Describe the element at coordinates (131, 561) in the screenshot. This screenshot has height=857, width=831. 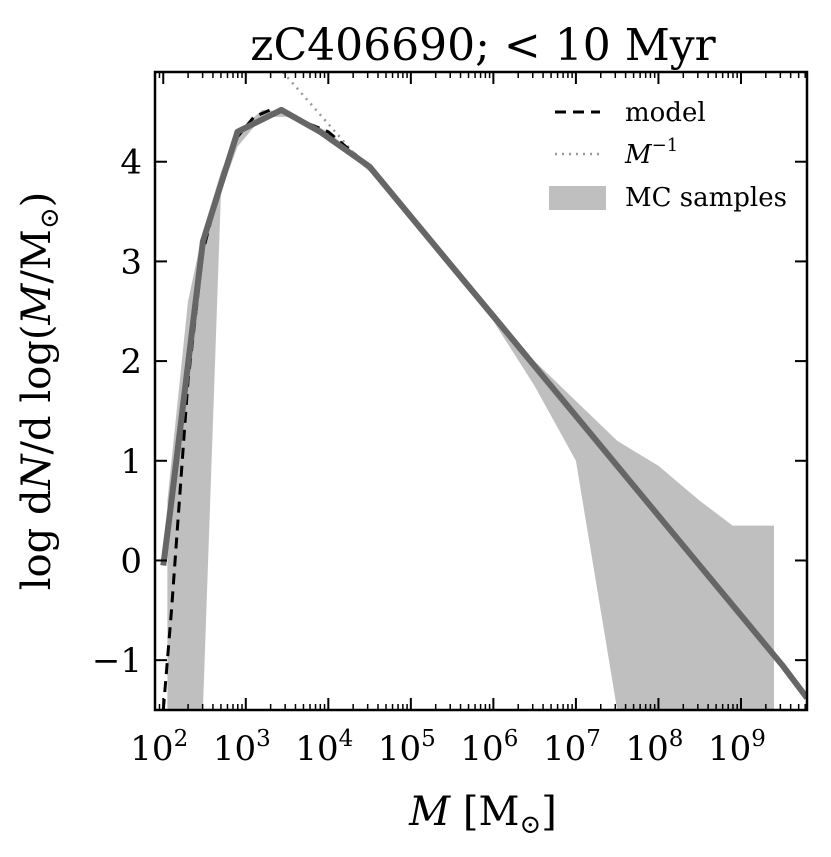
I see `y-tick-label: 0` at that location.